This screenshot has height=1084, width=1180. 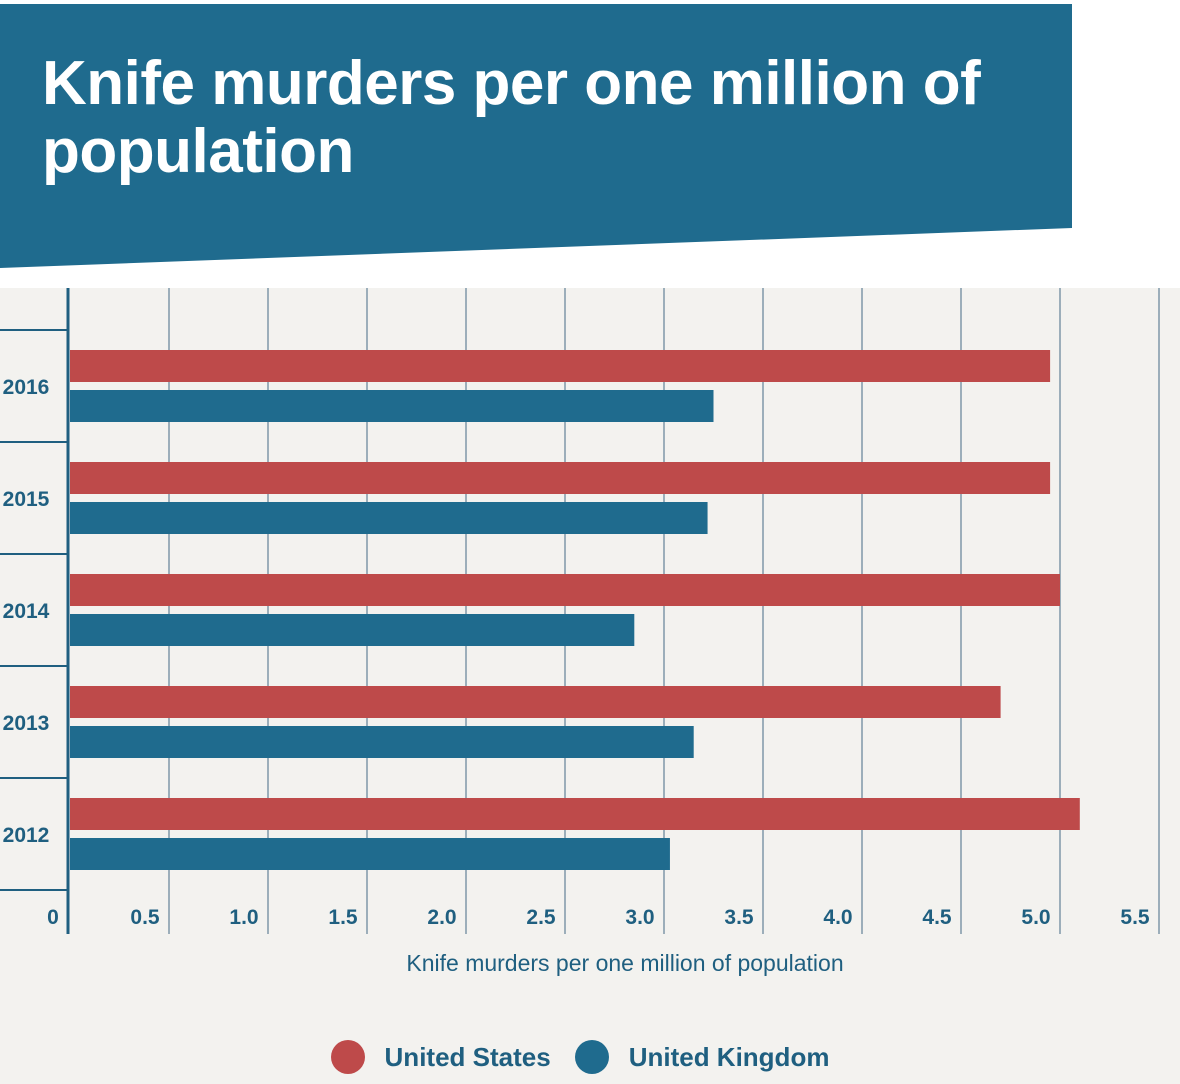 I want to click on legend: United States United Kingdom, so click(x=580, y=1057).